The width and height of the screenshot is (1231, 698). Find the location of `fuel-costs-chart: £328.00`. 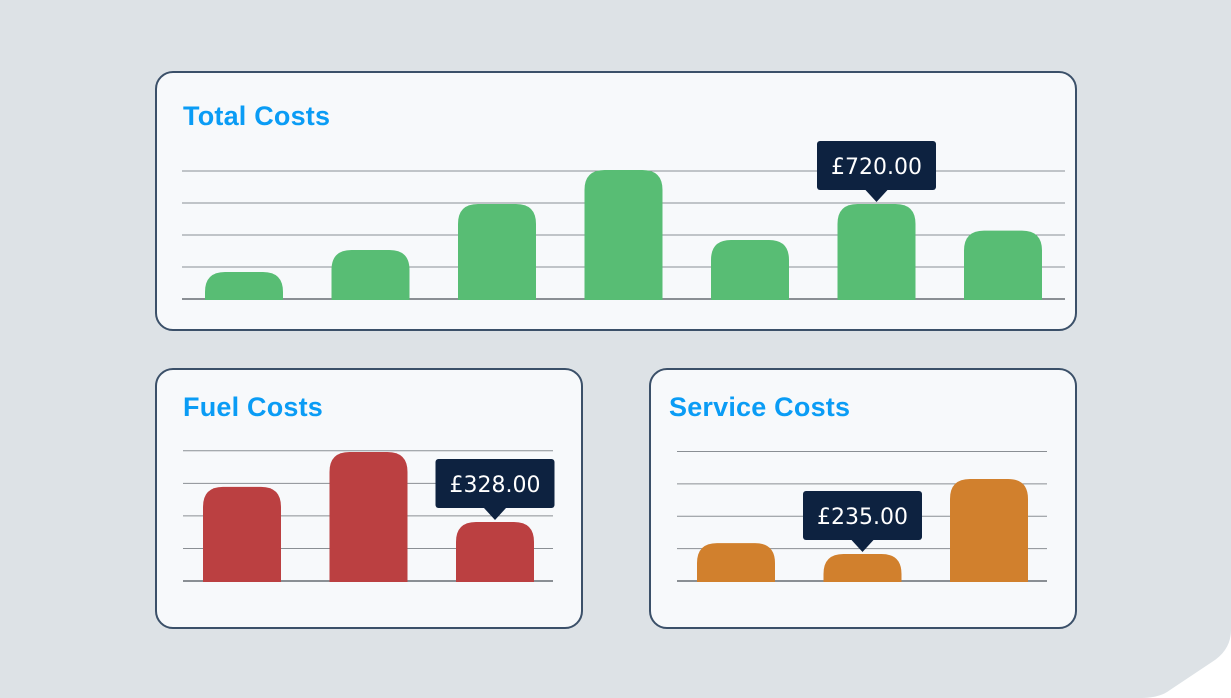

fuel-costs-chart: £328.00 is located at coordinates (369, 516).